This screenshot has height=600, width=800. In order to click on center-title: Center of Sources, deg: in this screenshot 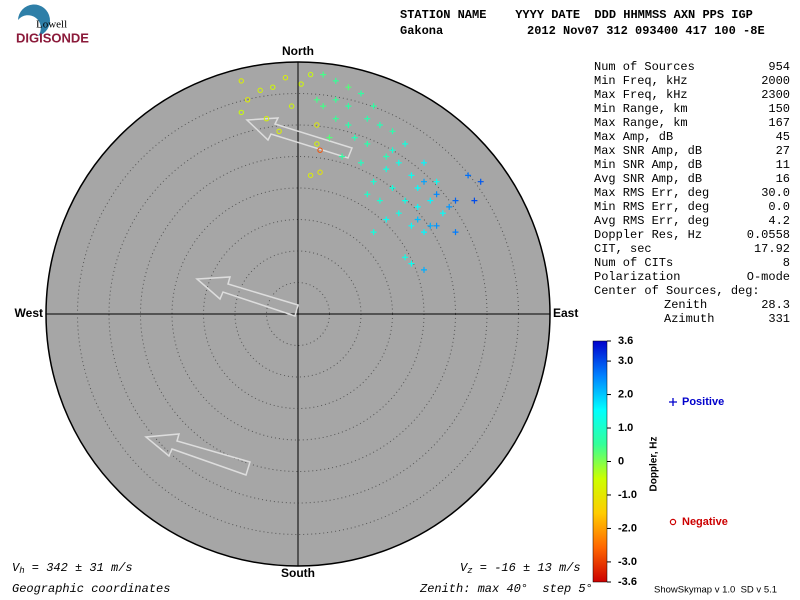, I will do `click(677, 291)`.